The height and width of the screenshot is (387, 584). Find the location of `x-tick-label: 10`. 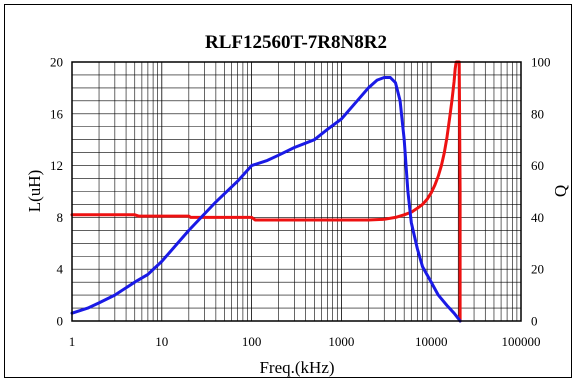

x-tick-label: 10 is located at coordinates (161, 341).